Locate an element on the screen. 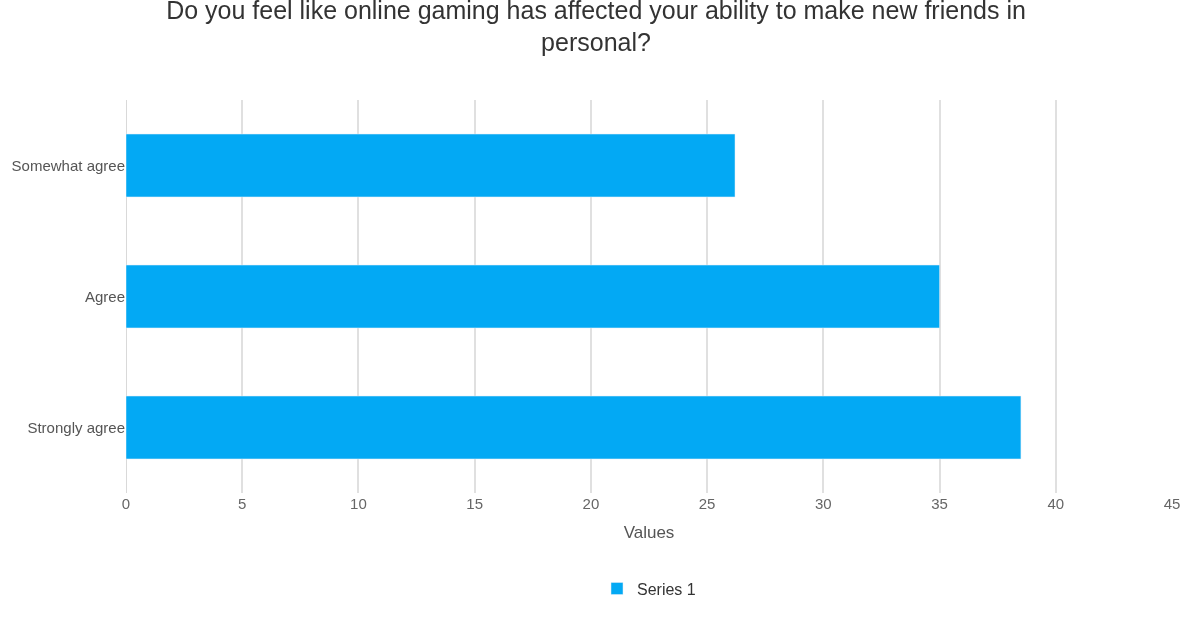 The width and height of the screenshot is (1192, 618). x-tick-label: 0 is located at coordinates (126, 503).